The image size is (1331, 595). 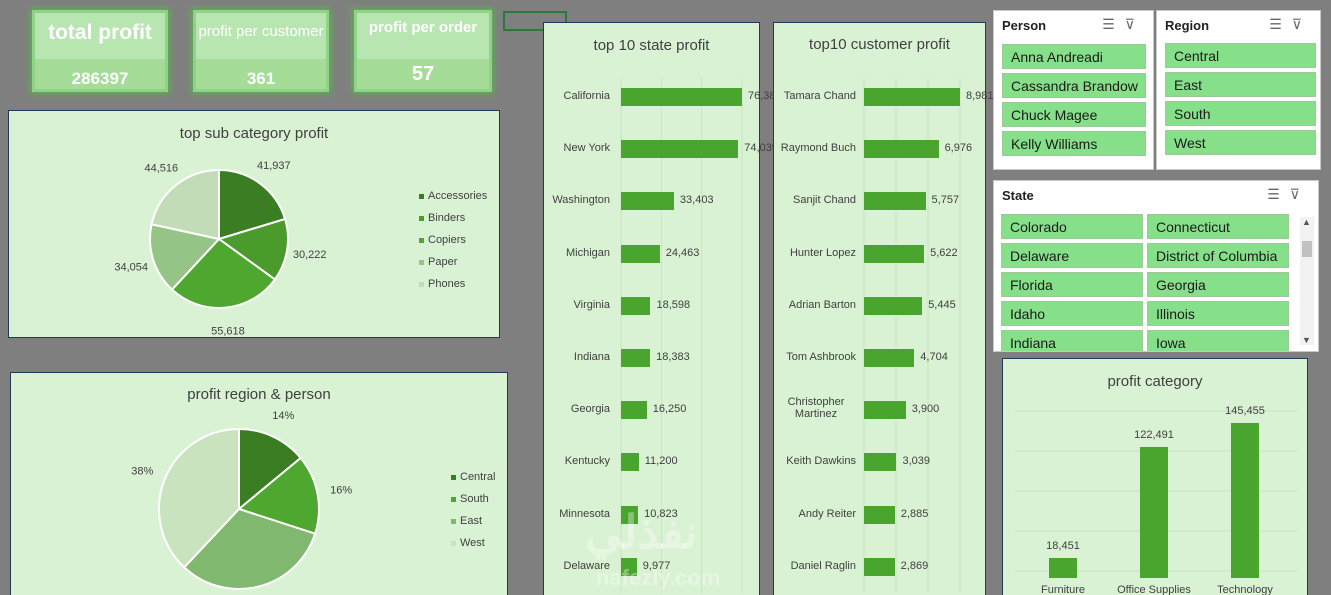 What do you see at coordinates (658, 577) in the screenshot?
I see `watermark-url: nafezly.com` at bounding box center [658, 577].